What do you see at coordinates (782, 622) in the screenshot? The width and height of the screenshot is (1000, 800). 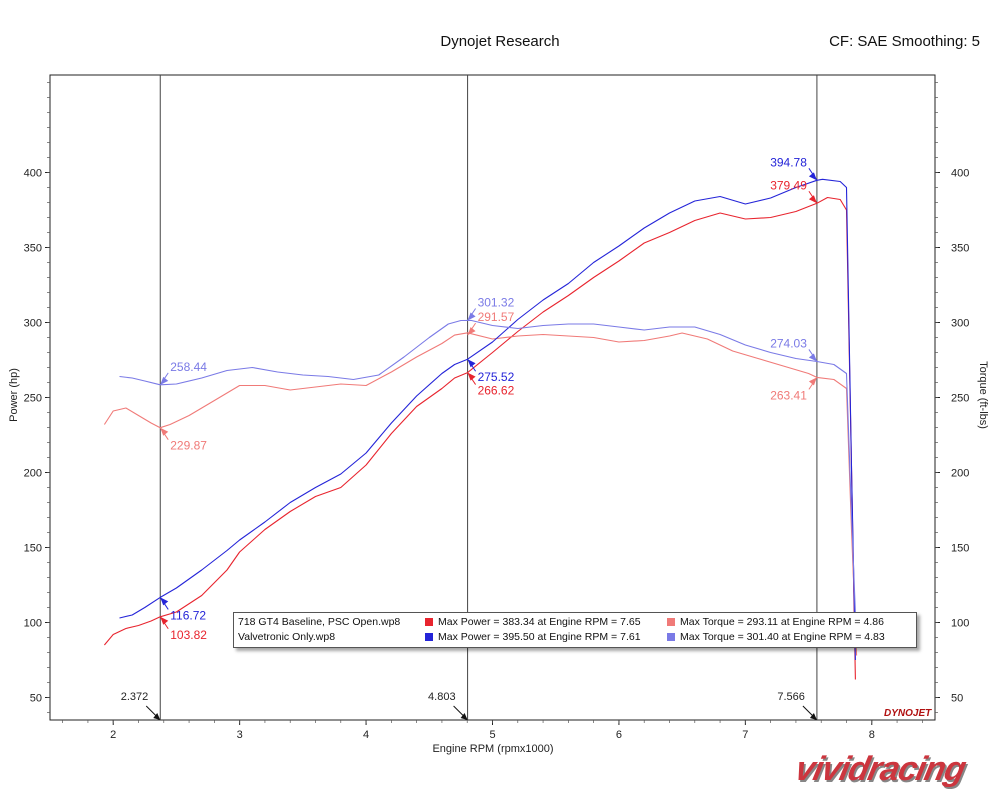 I see `legend-max-torque: Max Torque = 293.11 at Engine RPM = 4.86` at bounding box center [782, 622].